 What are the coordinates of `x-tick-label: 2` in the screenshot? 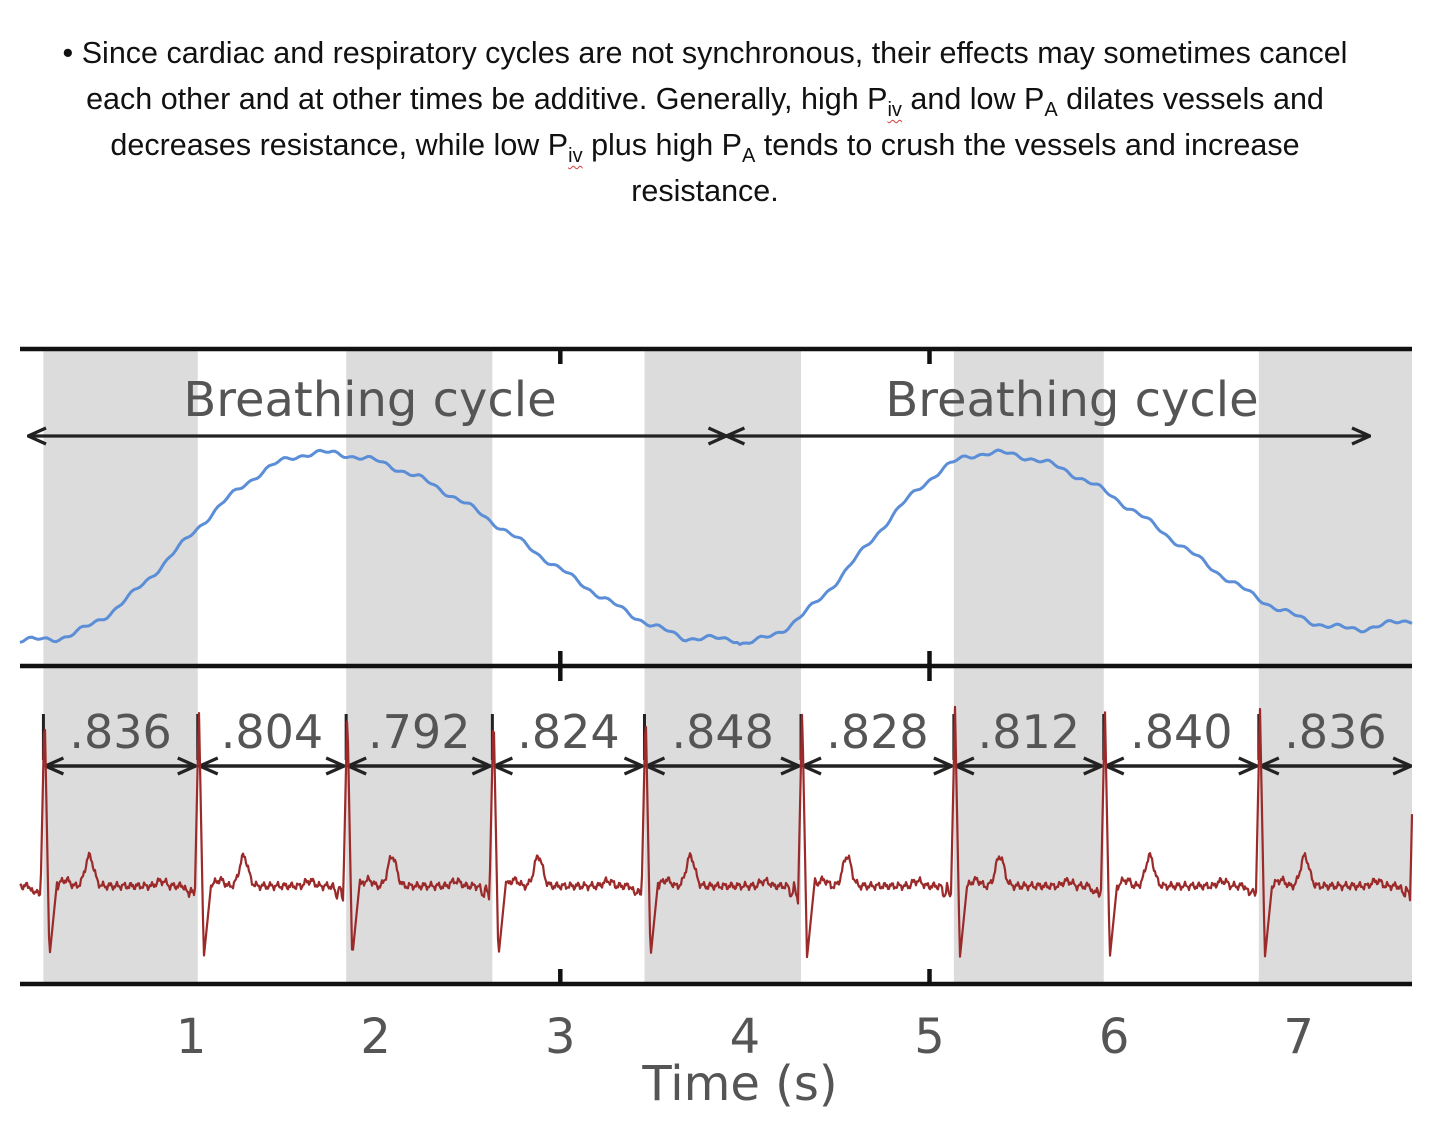 It's located at (375, 1037).